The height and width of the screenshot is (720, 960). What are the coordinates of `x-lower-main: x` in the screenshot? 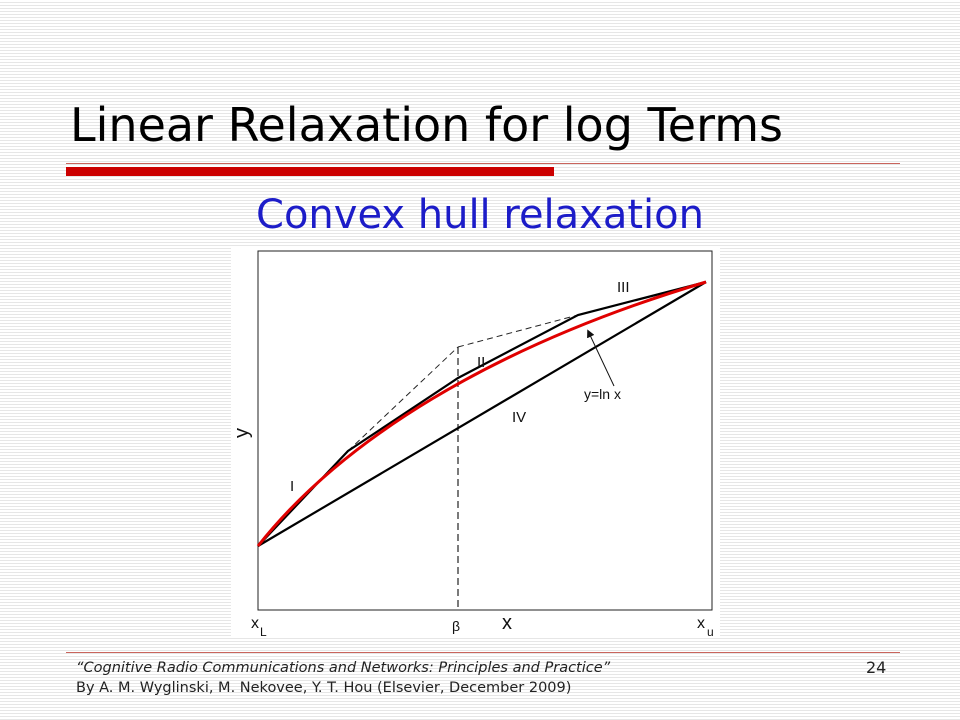 It's located at (255, 623).